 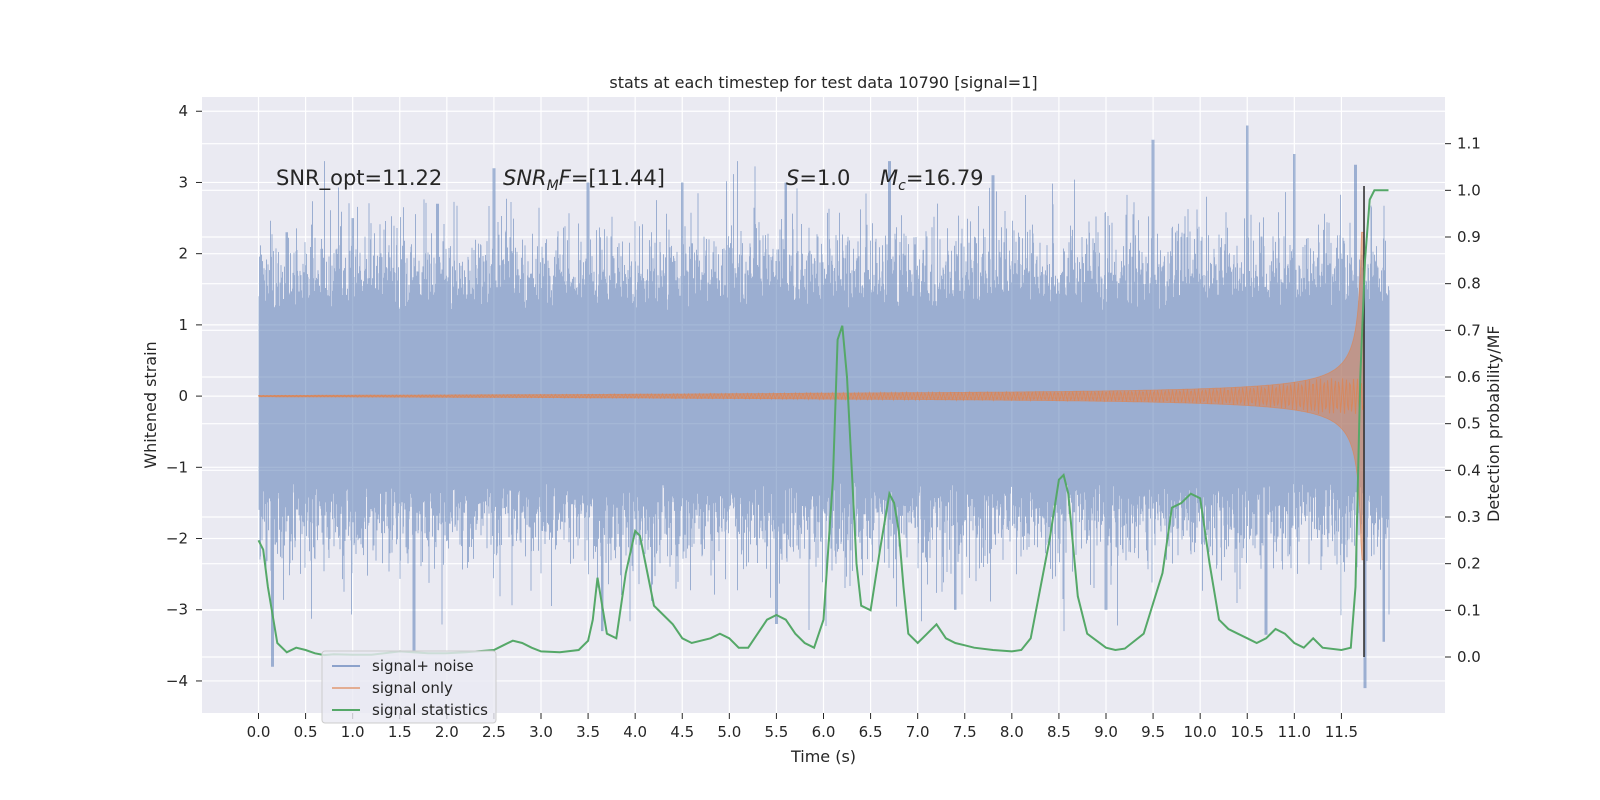 What do you see at coordinates (1012, 732) in the screenshot?
I see `x-tick-label: 8.0` at bounding box center [1012, 732].